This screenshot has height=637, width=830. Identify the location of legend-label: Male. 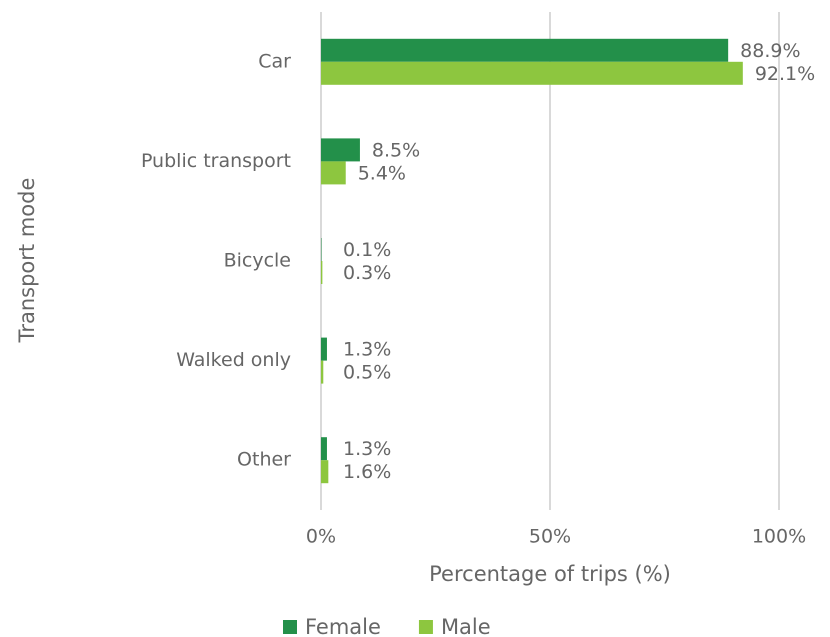
(466, 626).